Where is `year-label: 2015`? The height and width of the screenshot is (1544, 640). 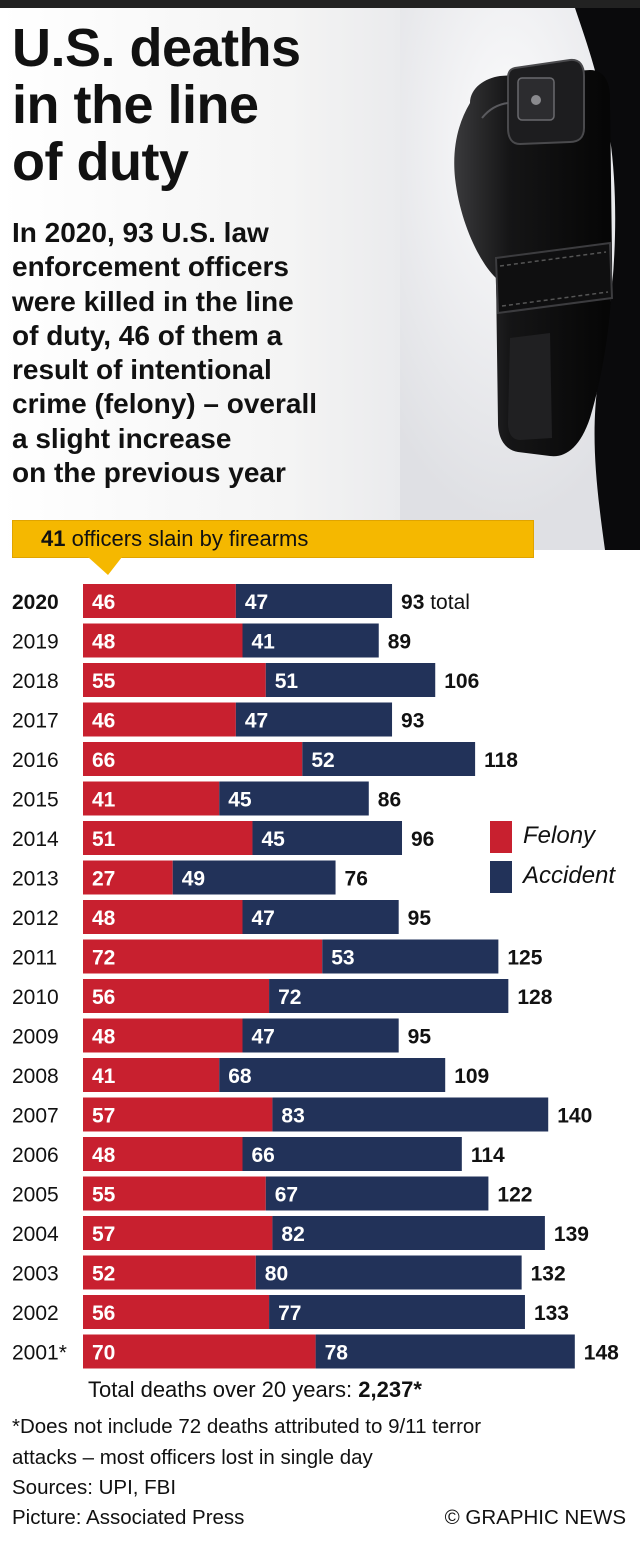 year-label: 2015 is located at coordinates (35, 800).